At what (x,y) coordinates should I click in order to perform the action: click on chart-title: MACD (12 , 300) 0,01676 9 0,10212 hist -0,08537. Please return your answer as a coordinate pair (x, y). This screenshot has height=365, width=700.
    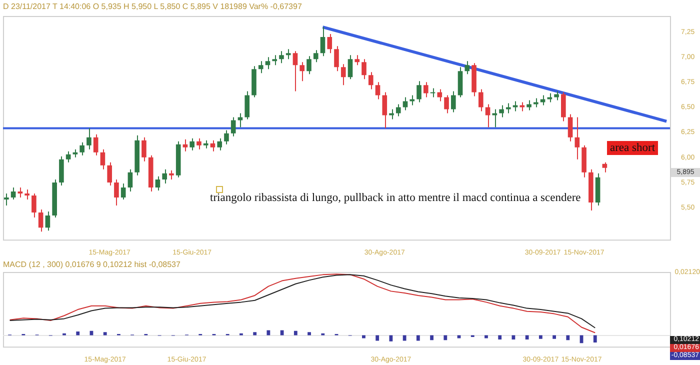
    Looking at the image, I should click on (91, 264).